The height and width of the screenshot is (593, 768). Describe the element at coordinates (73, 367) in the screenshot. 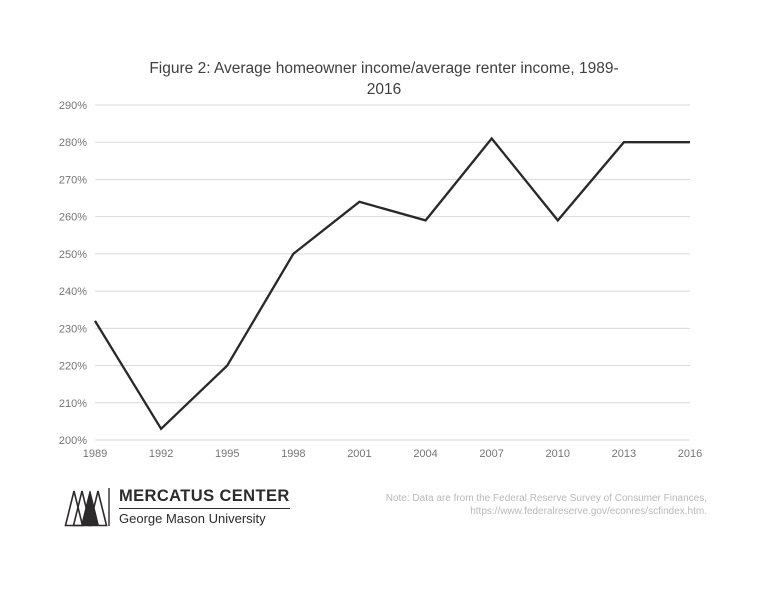

I see `y-axis-tick-label: 220%` at that location.